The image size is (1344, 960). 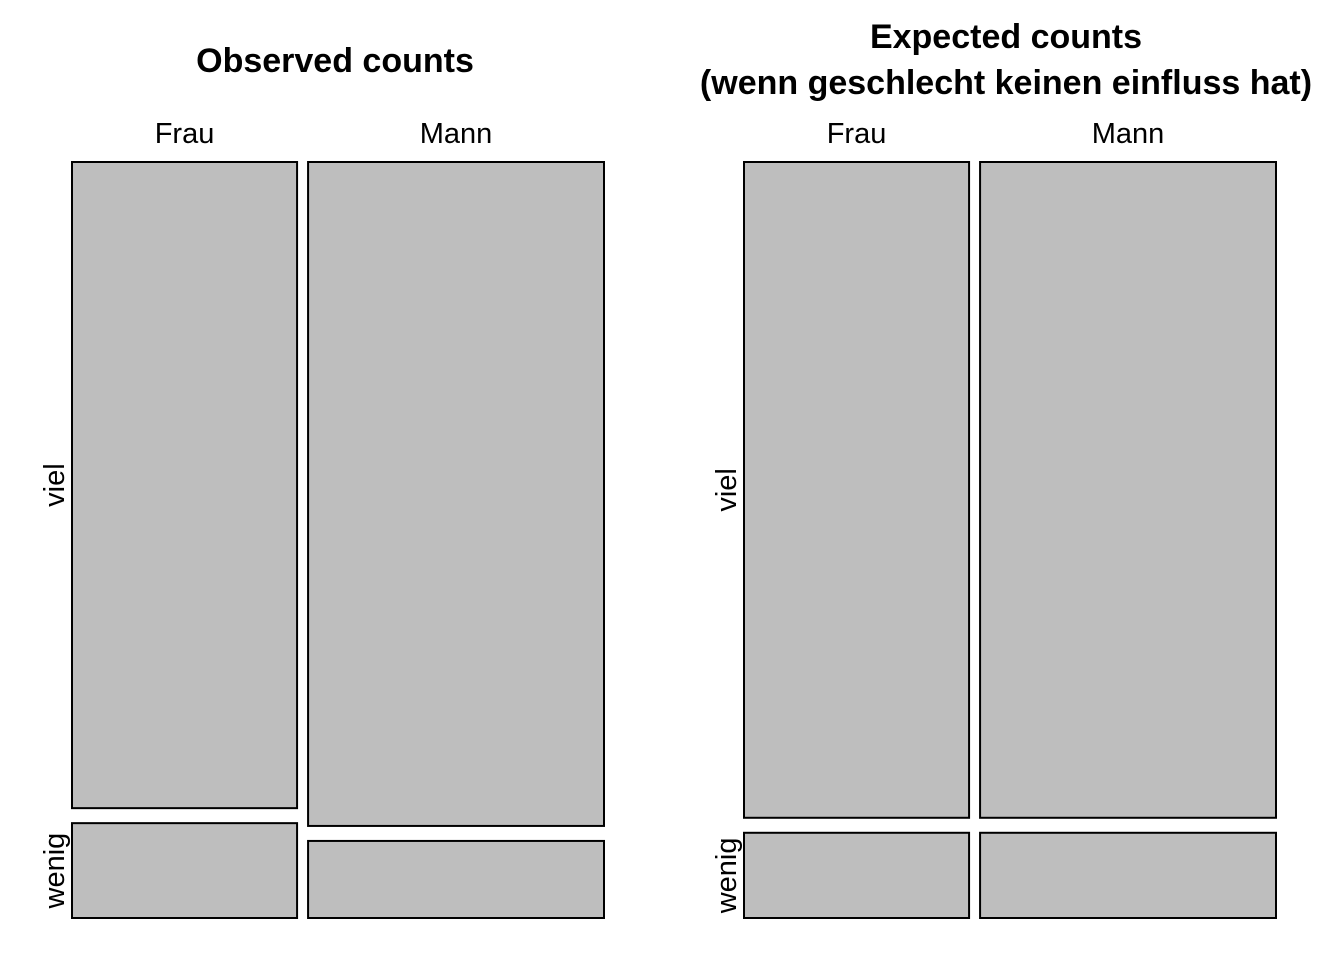 I want to click on panel-title: Observed counts, so click(x=335, y=61).